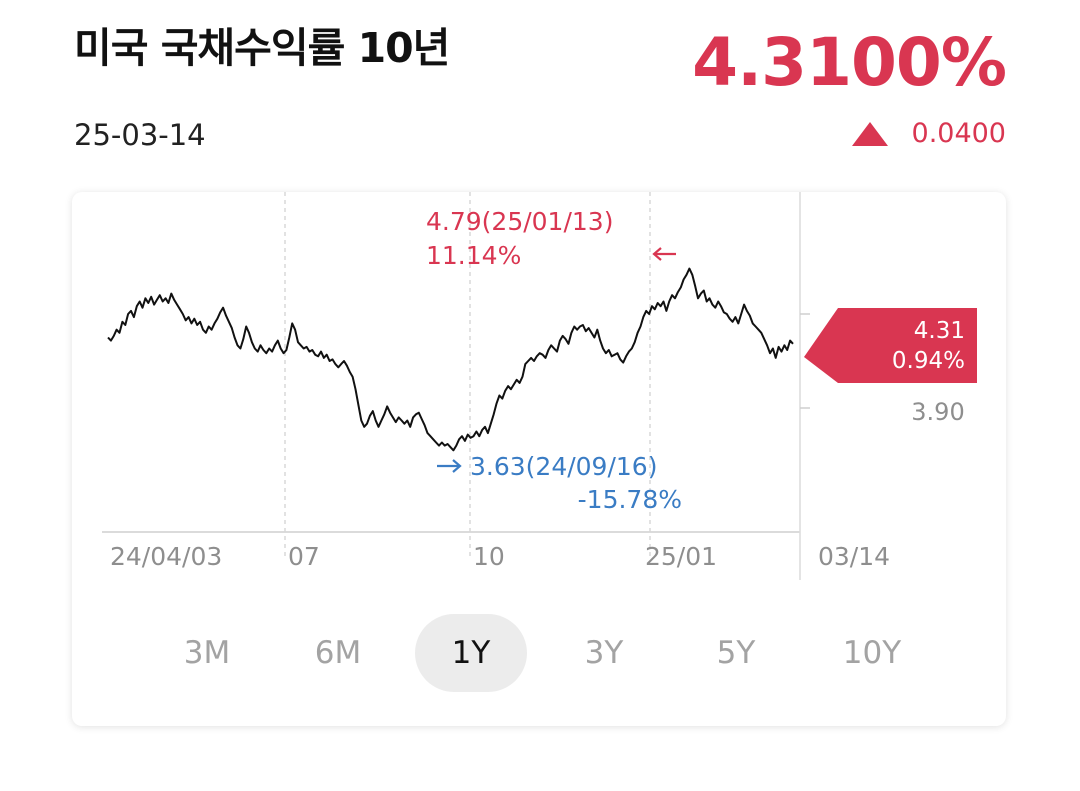  What do you see at coordinates (958, 133) in the screenshot?
I see `yield-change-value: 0.0400` at bounding box center [958, 133].